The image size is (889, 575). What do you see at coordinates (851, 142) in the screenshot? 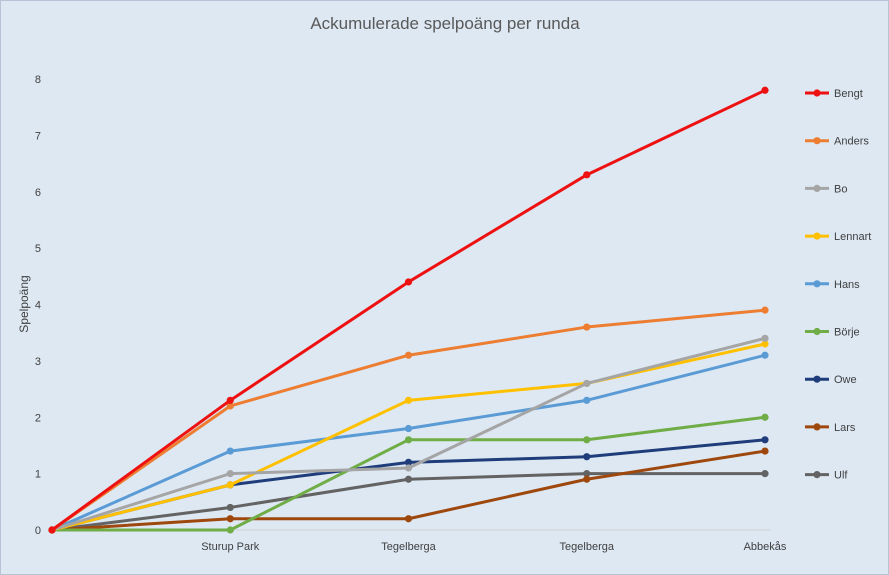
I see `legend-label: Anders` at bounding box center [851, 142].